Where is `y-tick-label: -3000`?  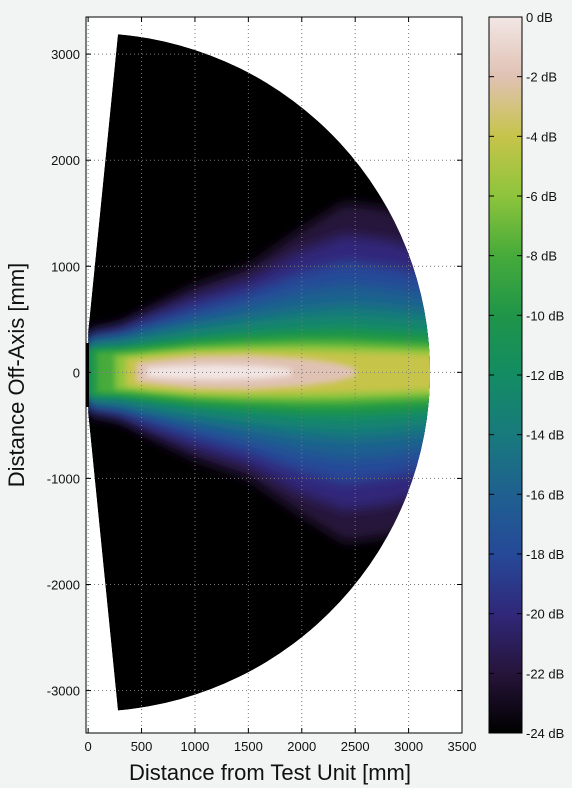
y-tick-label: -3000 is located at coordinates (63, 691).